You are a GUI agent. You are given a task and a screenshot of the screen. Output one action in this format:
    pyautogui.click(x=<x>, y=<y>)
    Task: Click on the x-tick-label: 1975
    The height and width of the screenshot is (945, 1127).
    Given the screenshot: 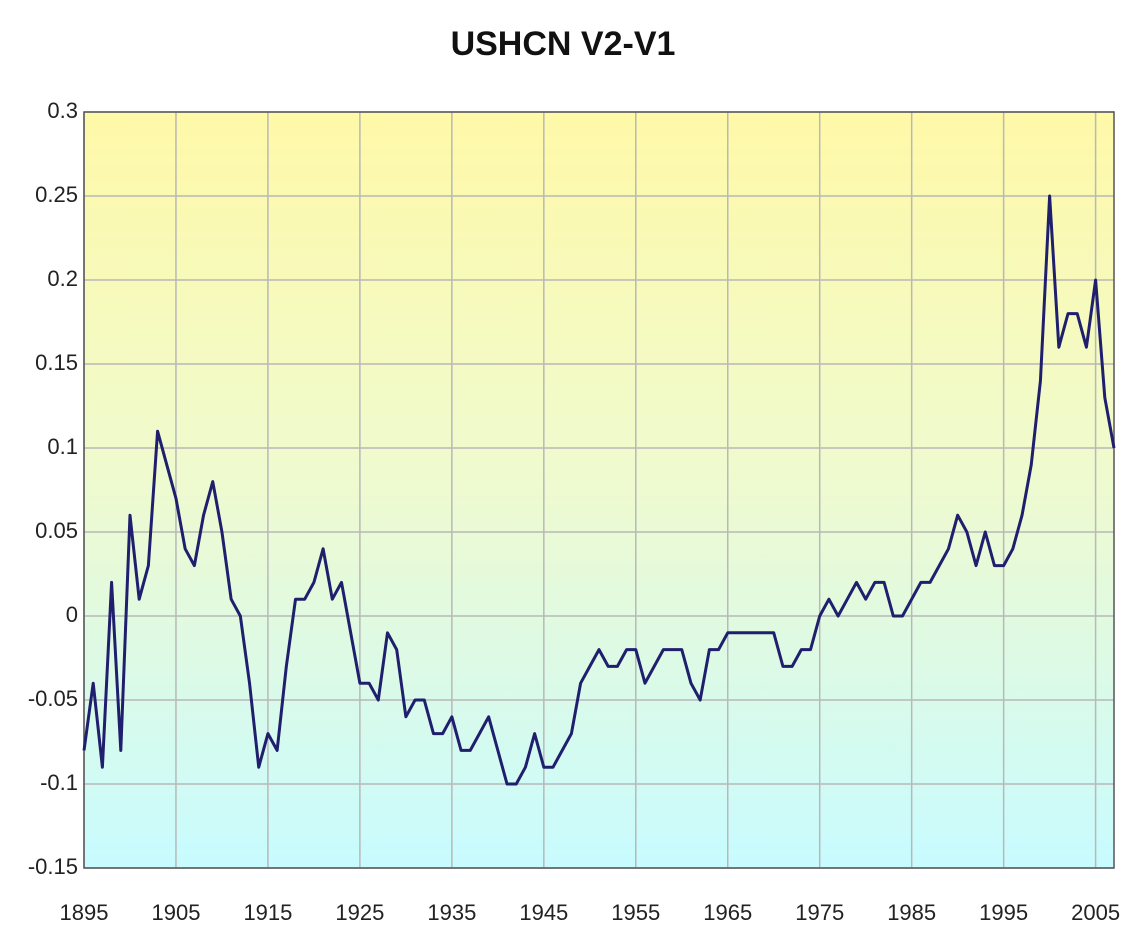 What is the action you would take?
    pyautogui.click(x=819, y=912)
    